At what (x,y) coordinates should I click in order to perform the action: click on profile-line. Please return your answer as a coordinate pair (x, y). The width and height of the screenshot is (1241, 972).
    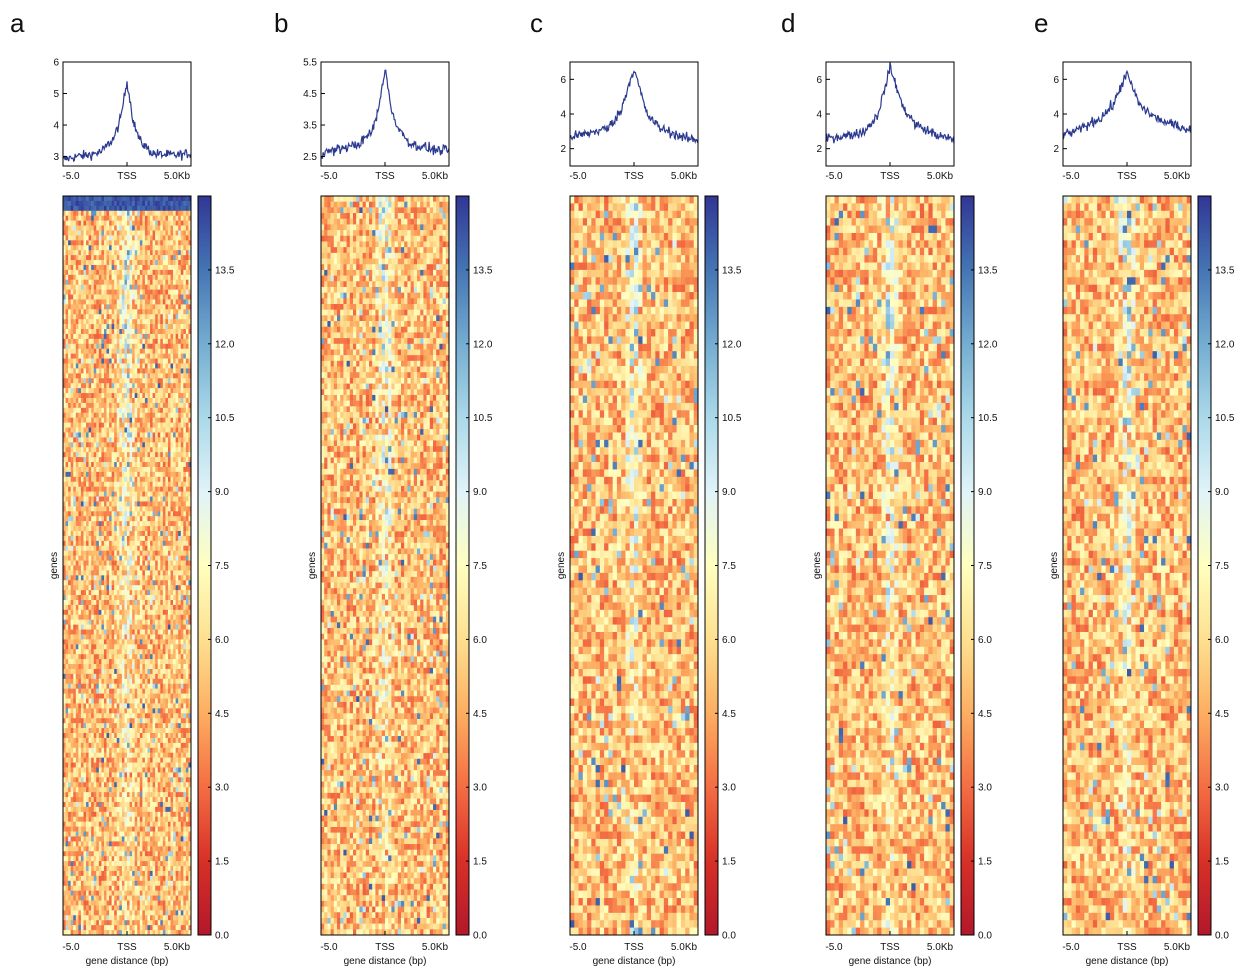
    Looking at the image, I should click on (127, 122).